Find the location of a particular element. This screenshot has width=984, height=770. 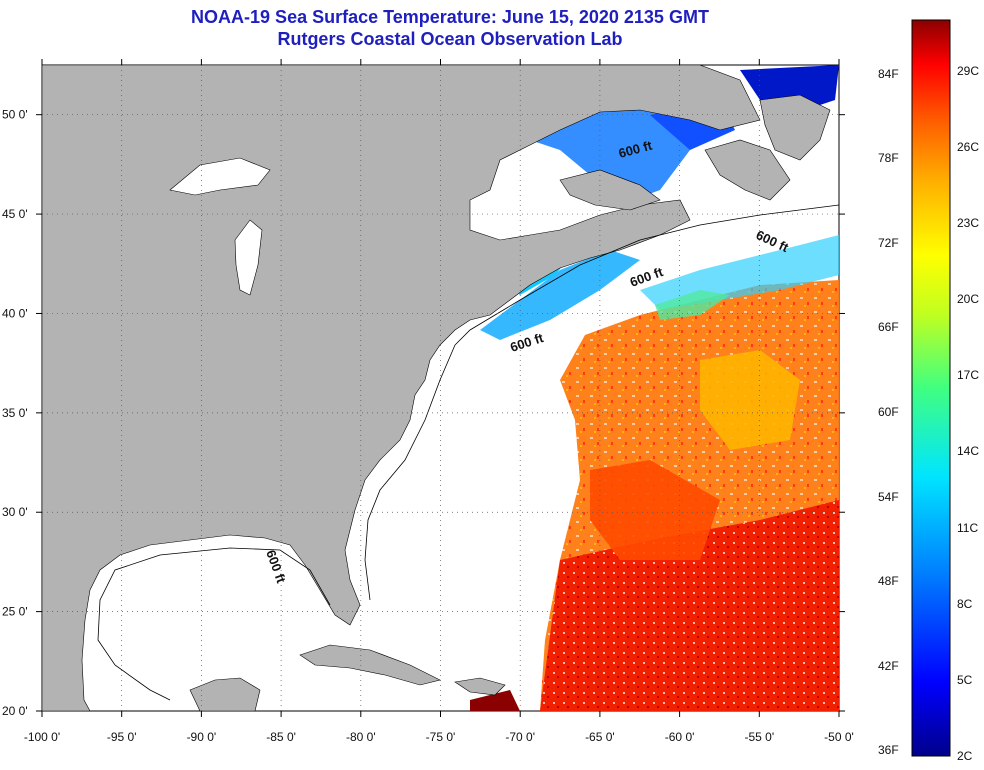

longitude-tick-label: -55 0' is located at coordinates (759, 737).